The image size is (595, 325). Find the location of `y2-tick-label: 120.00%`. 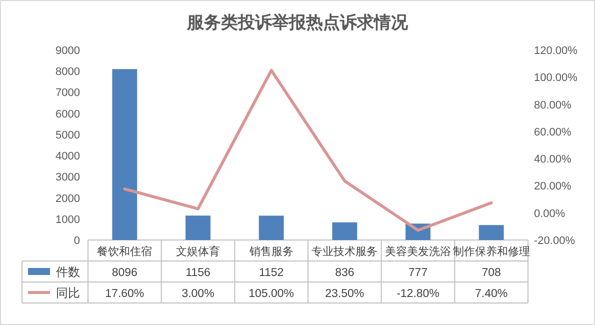

y2-tick-label: 120.00% is located at coordinates (556, 51).